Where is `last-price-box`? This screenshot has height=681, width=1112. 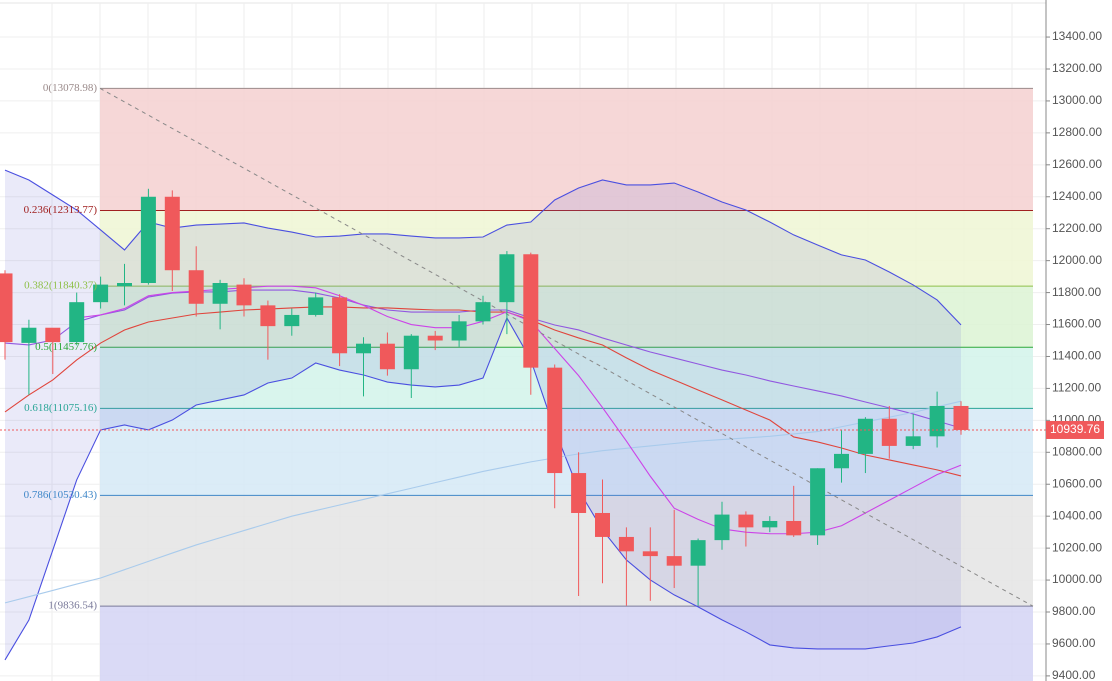
last-price-box is located at coordinates (1075, 429).